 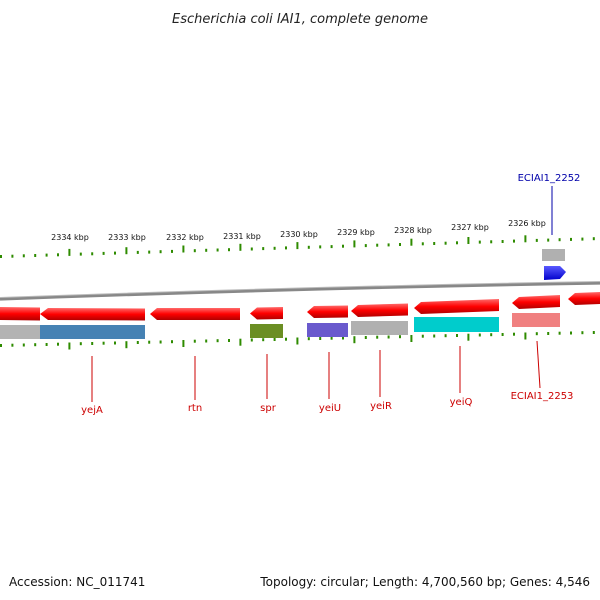 I want to click on scale-label-2330: 2330 kbp, so click(x=299, y=234).